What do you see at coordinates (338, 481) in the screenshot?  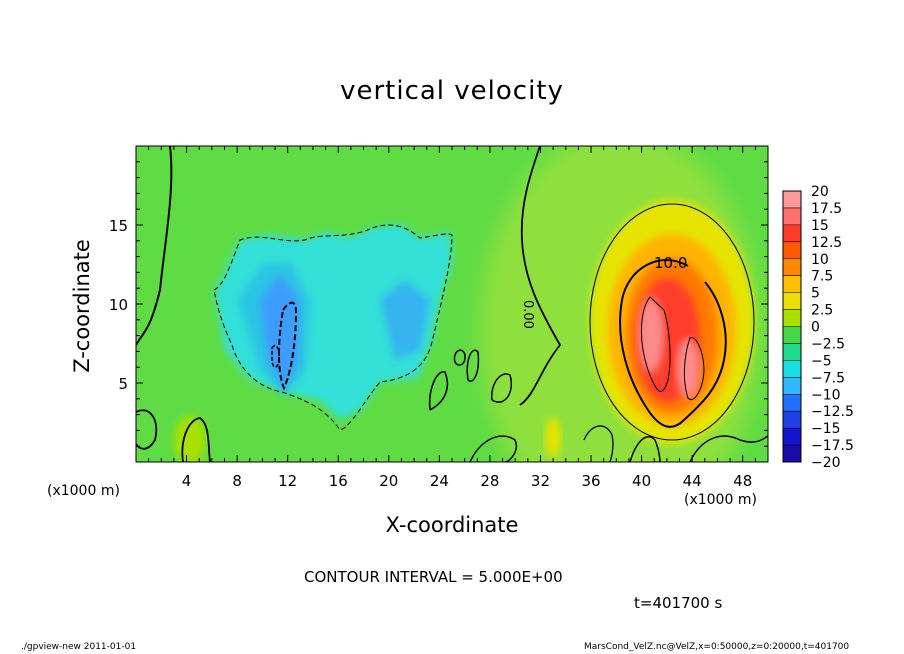 I see `x-tick-label: 16` at bounding box center [338, 481].